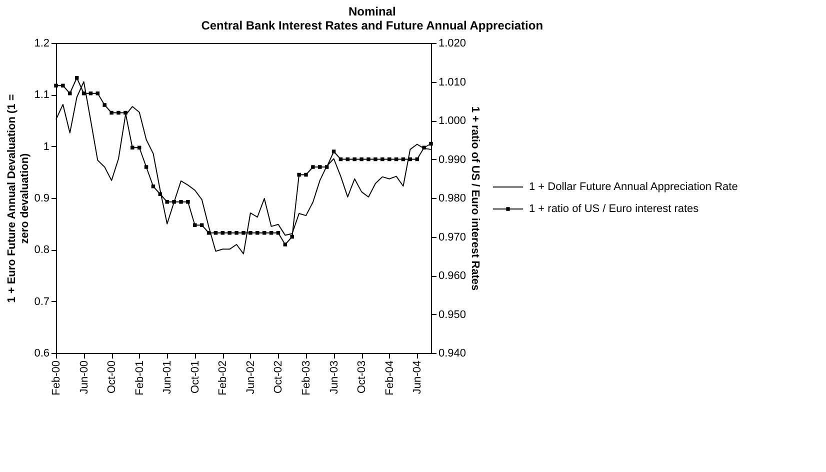  What do you see at coordinates (614, 209) in the screenshot?
I see `legend-label: 1 + ratio of US / Euro interest rates` at bounding box center [614, 209].